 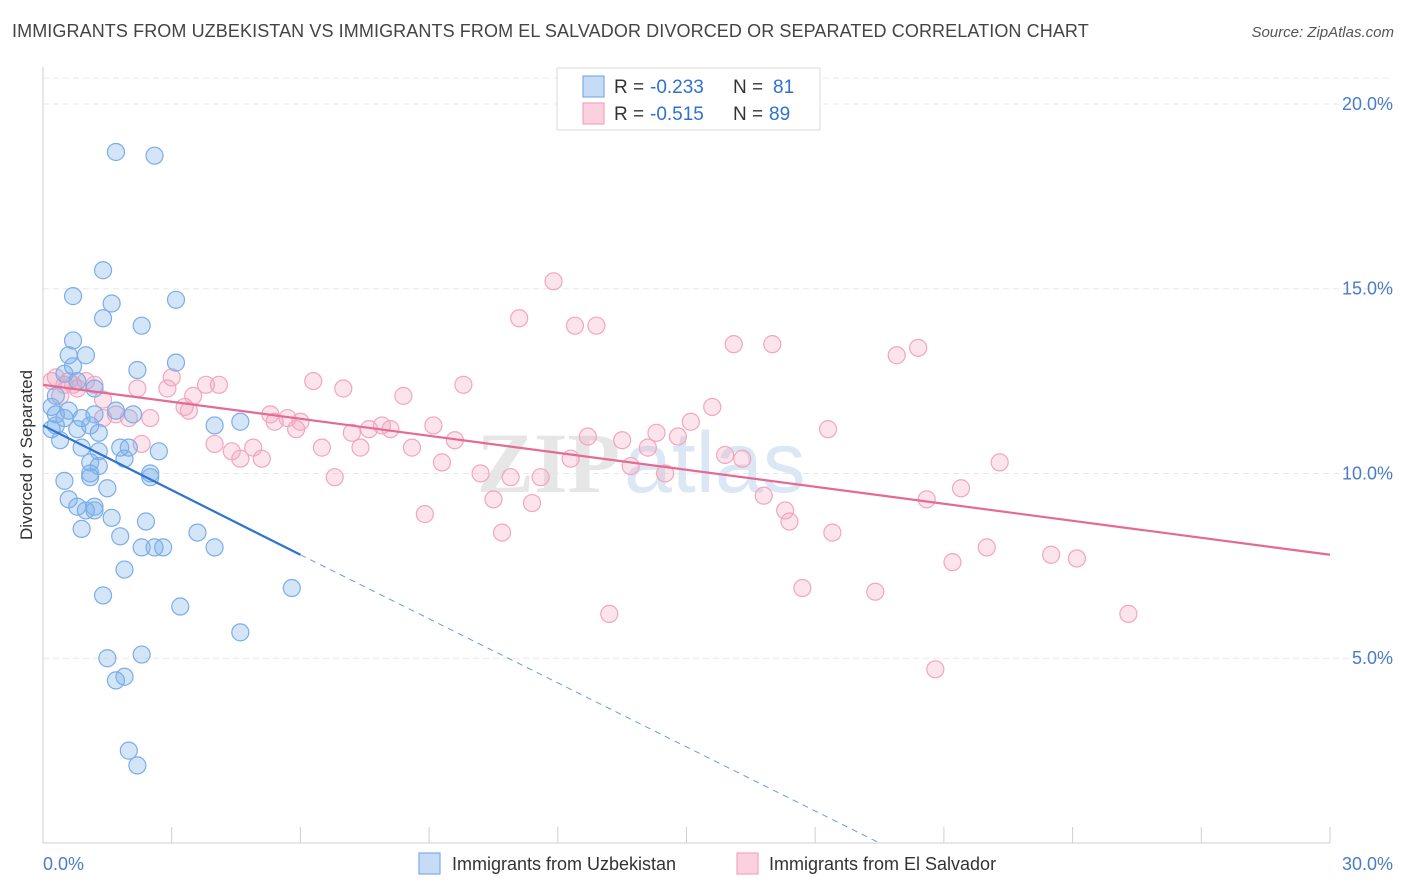 What do you see at coordinates (1367, 381) in the screenshot?
I see `y-tick-labels: 5.0% 10.0% 15.0% 20.0%` at bounding box center [1367, 381].